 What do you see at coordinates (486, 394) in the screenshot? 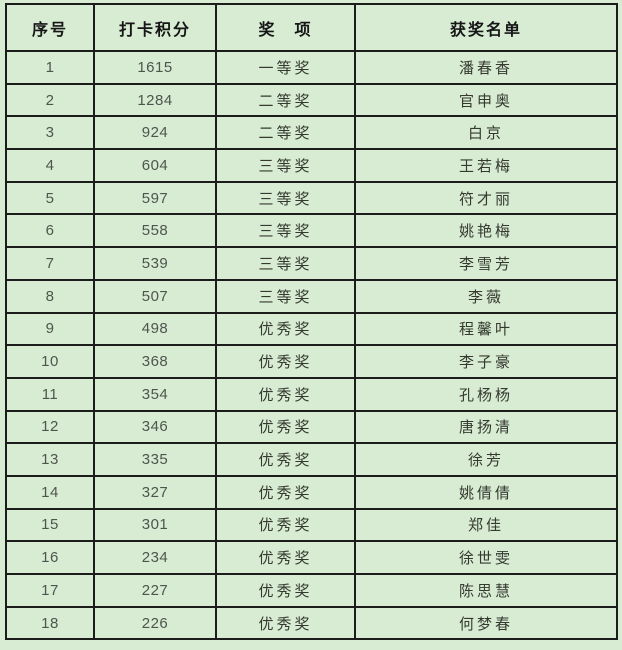
I see `cell-winner-name: 孔杨杨` at bounding box center [486, 394].